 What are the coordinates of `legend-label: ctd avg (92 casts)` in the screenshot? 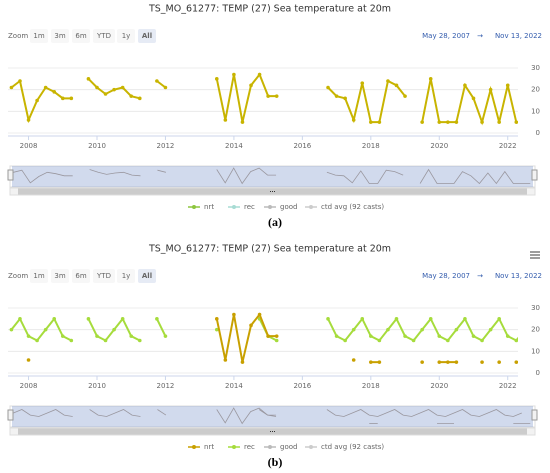 It's located at (352, 447).